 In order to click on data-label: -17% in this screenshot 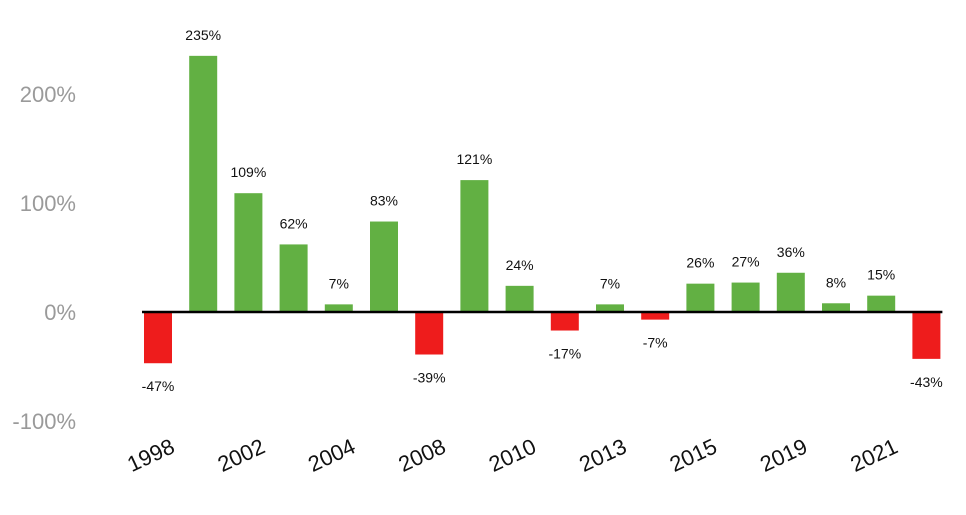, I will do `click(564, 354)`.